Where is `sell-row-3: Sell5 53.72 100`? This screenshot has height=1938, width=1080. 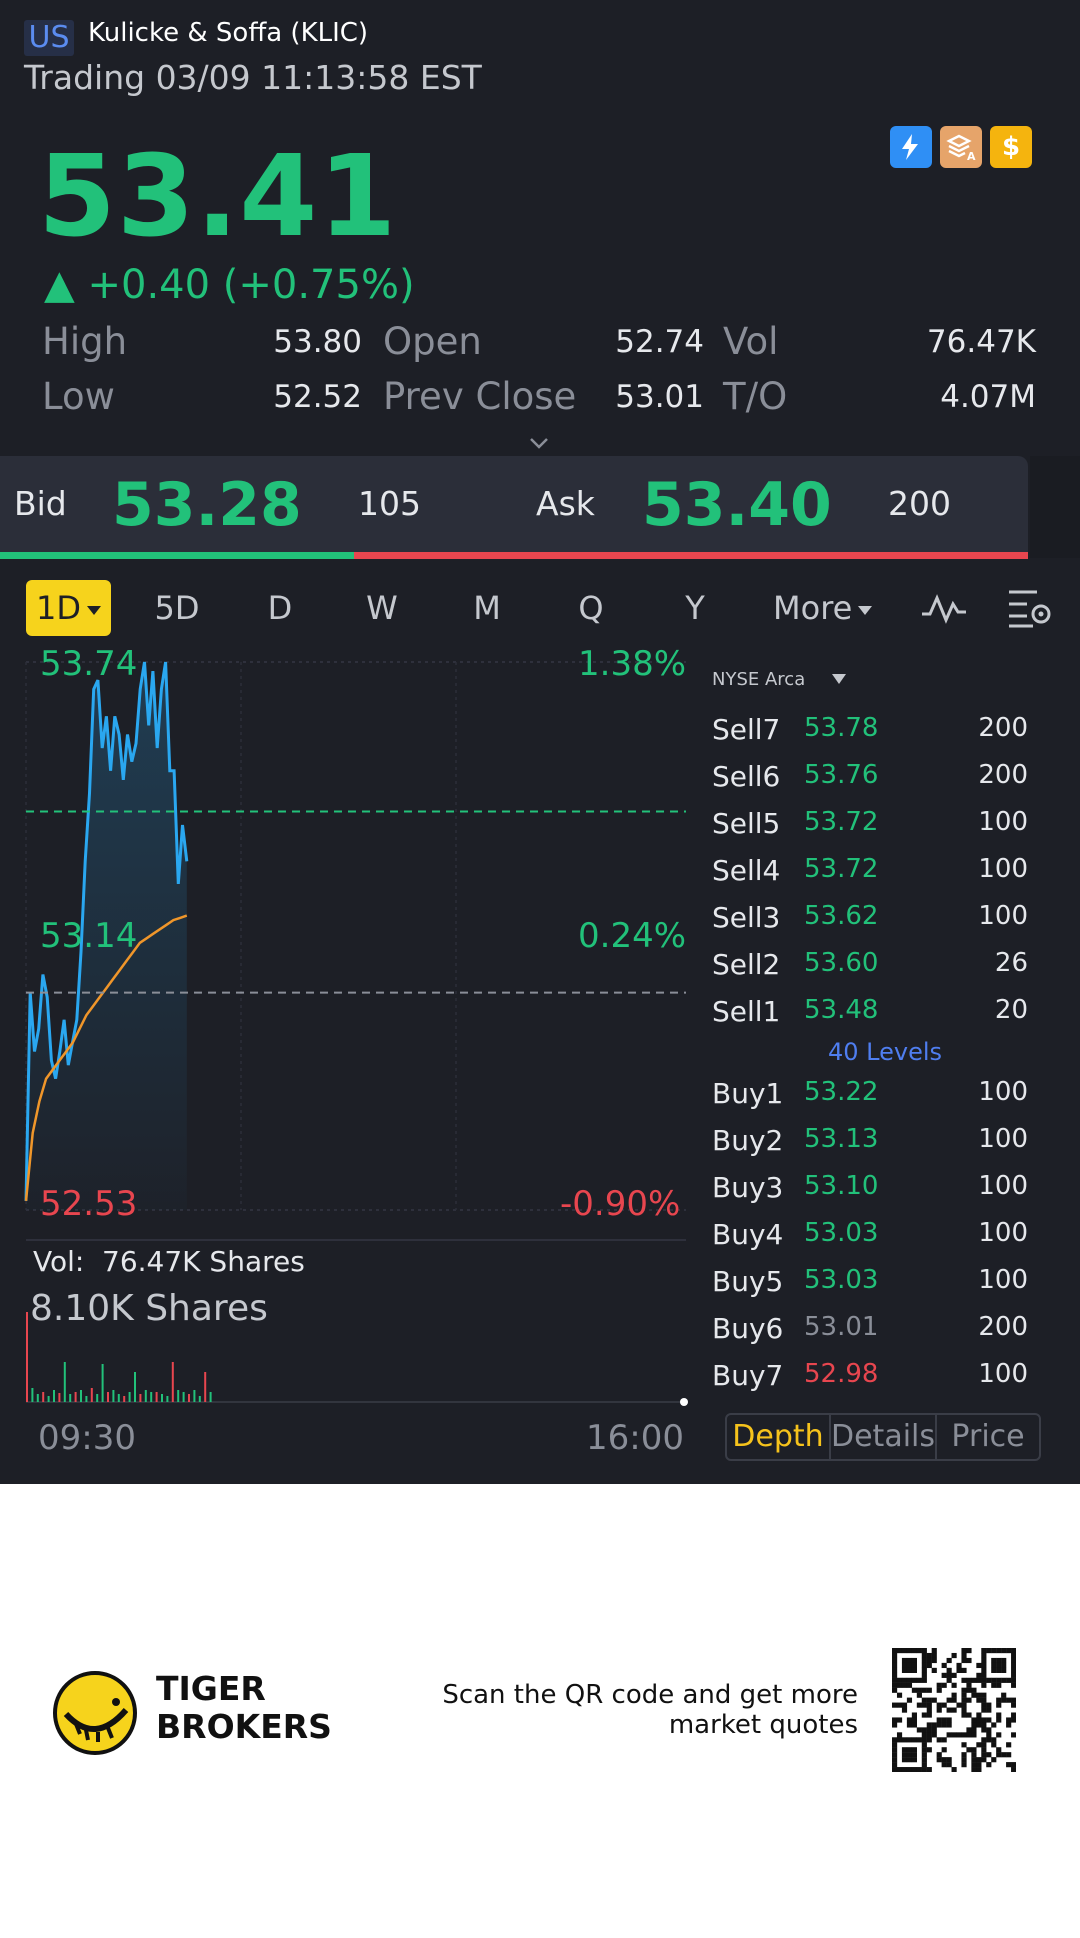 sell-row-3: Sell5 53.72 100 is located at coordinates (870, 826).